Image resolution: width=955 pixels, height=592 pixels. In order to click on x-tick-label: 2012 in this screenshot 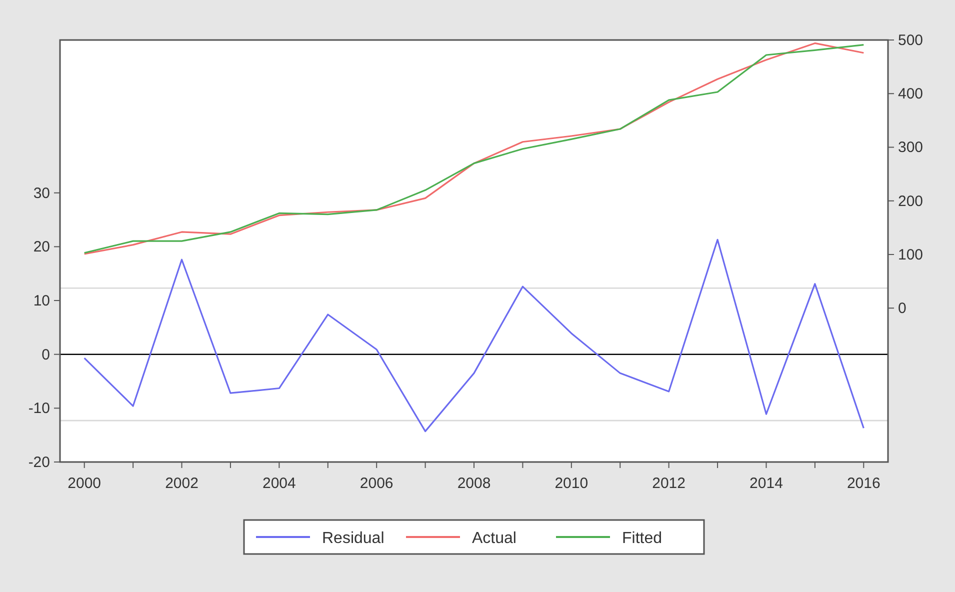, I will do `click(669, 483)`.